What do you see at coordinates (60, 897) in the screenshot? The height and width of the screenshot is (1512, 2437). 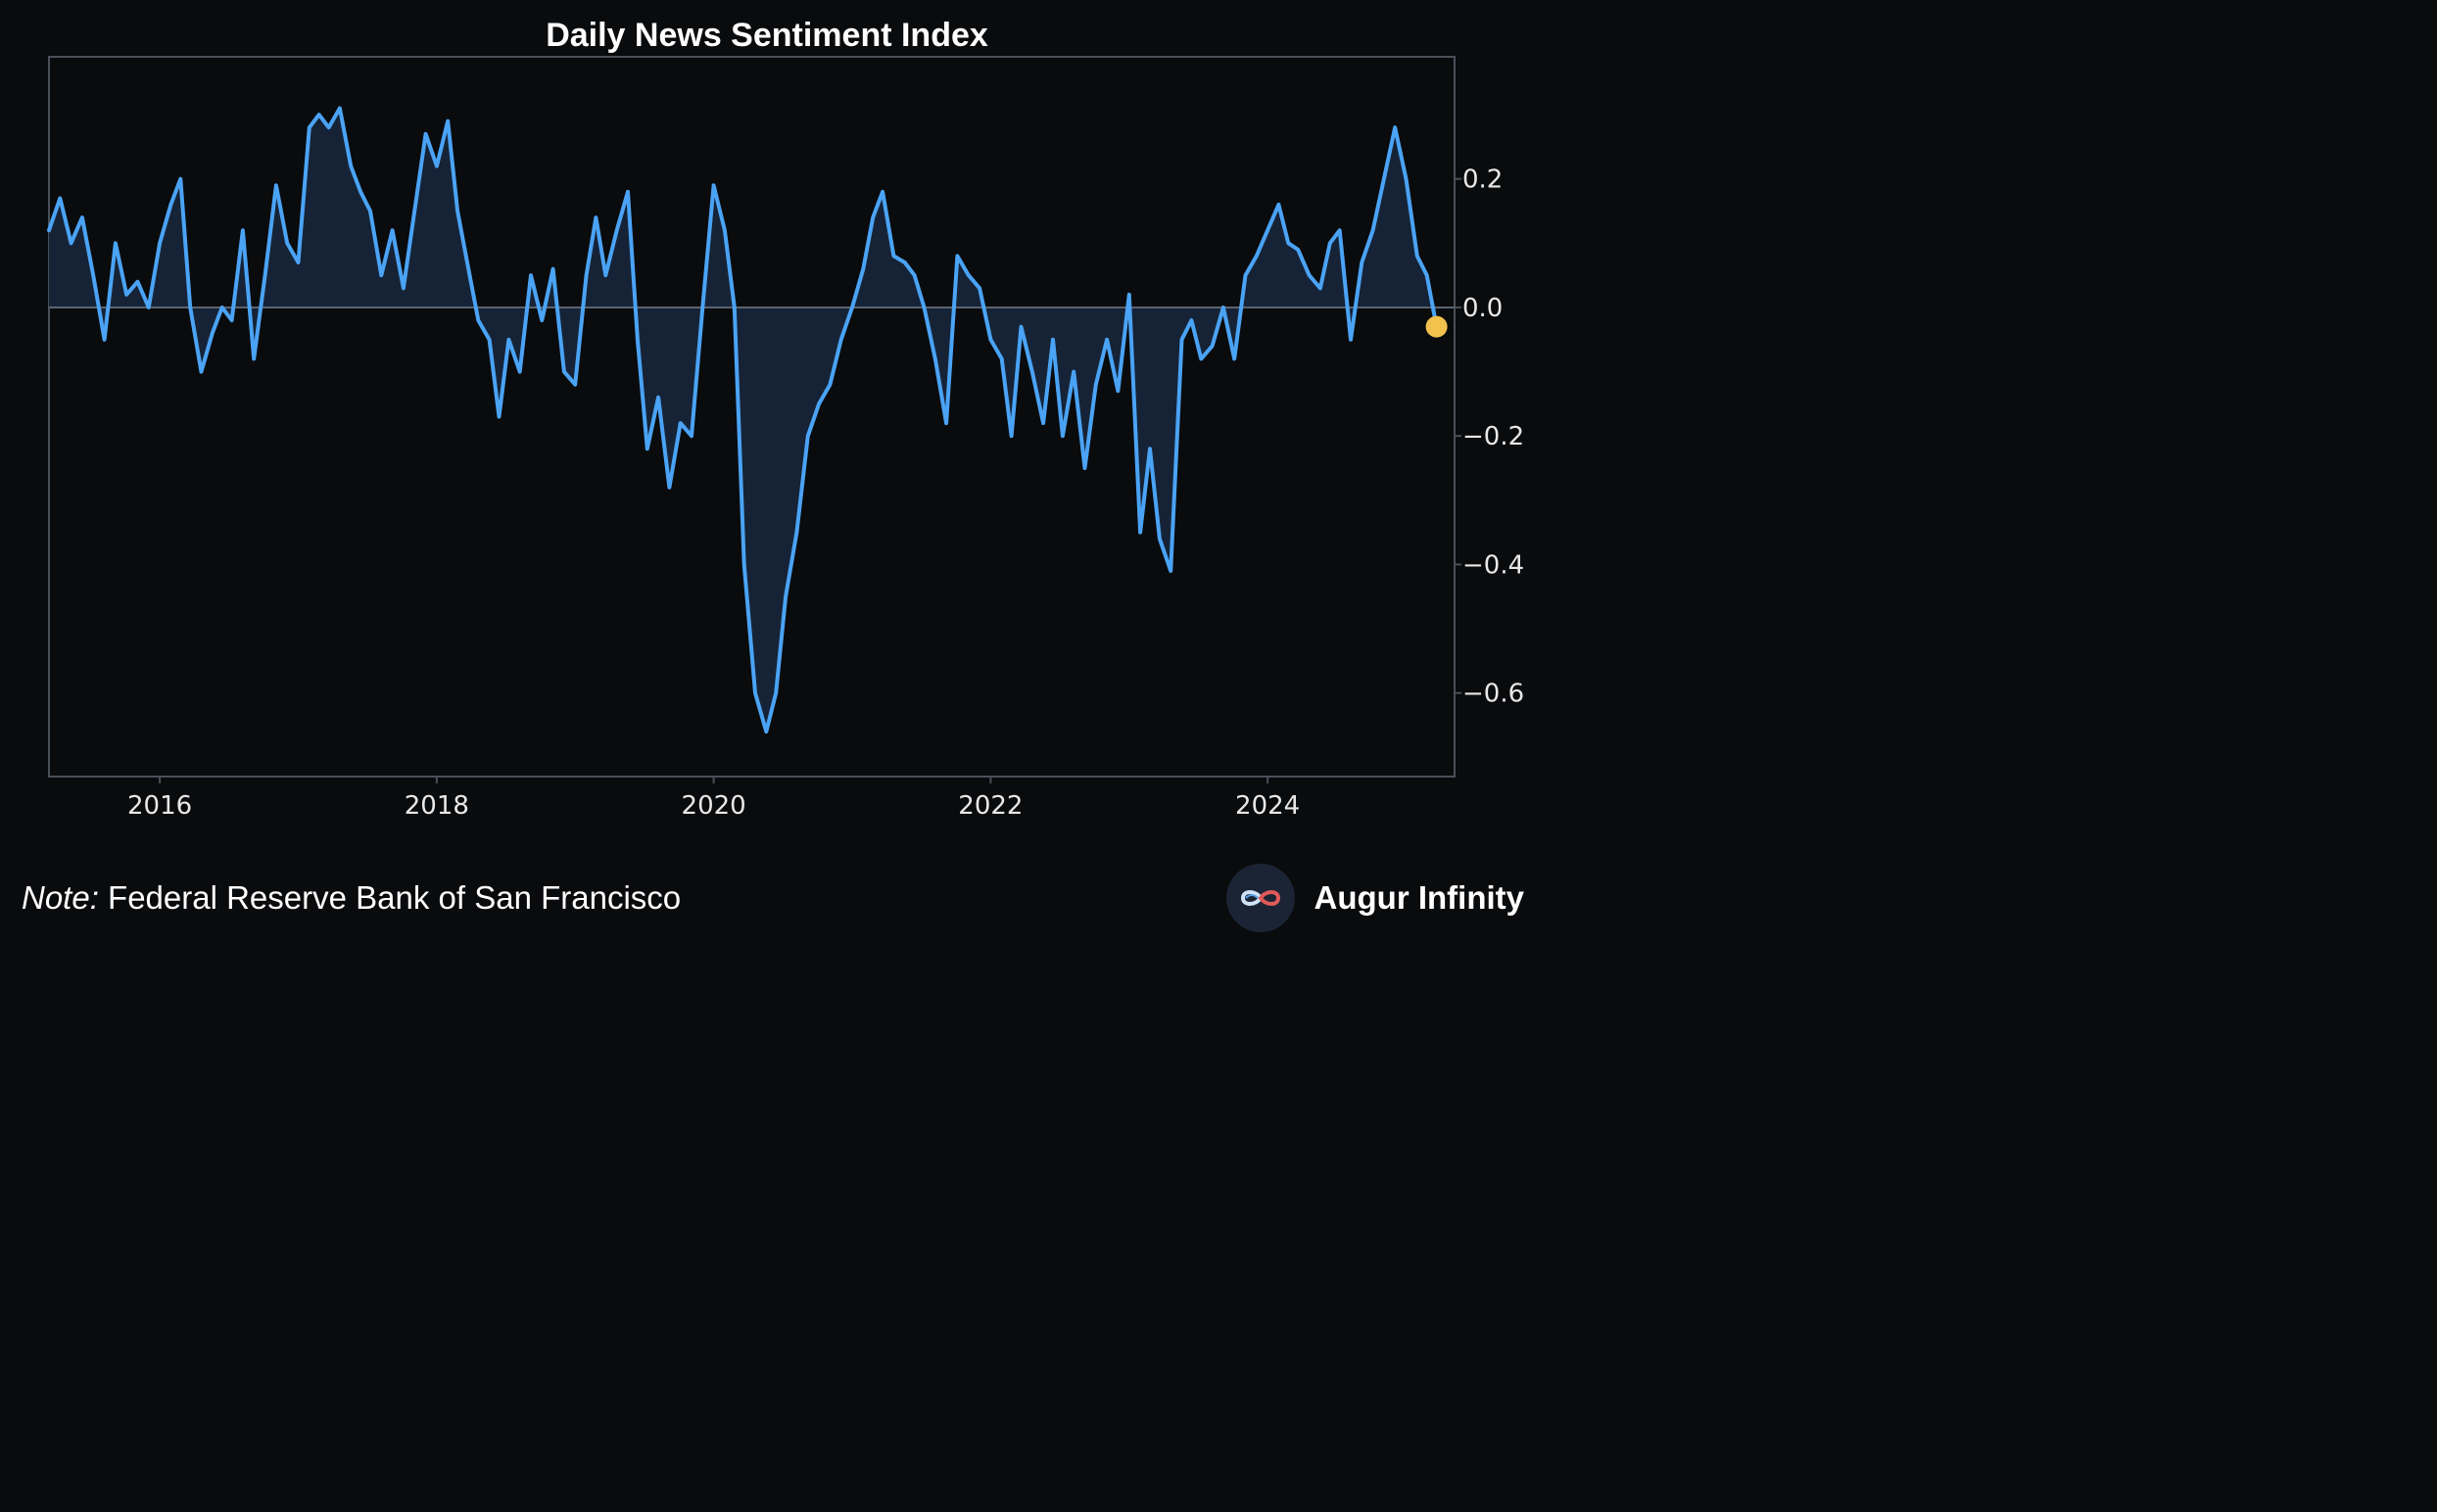 I see `note-label: Note:` at bounding box center [60, 897].